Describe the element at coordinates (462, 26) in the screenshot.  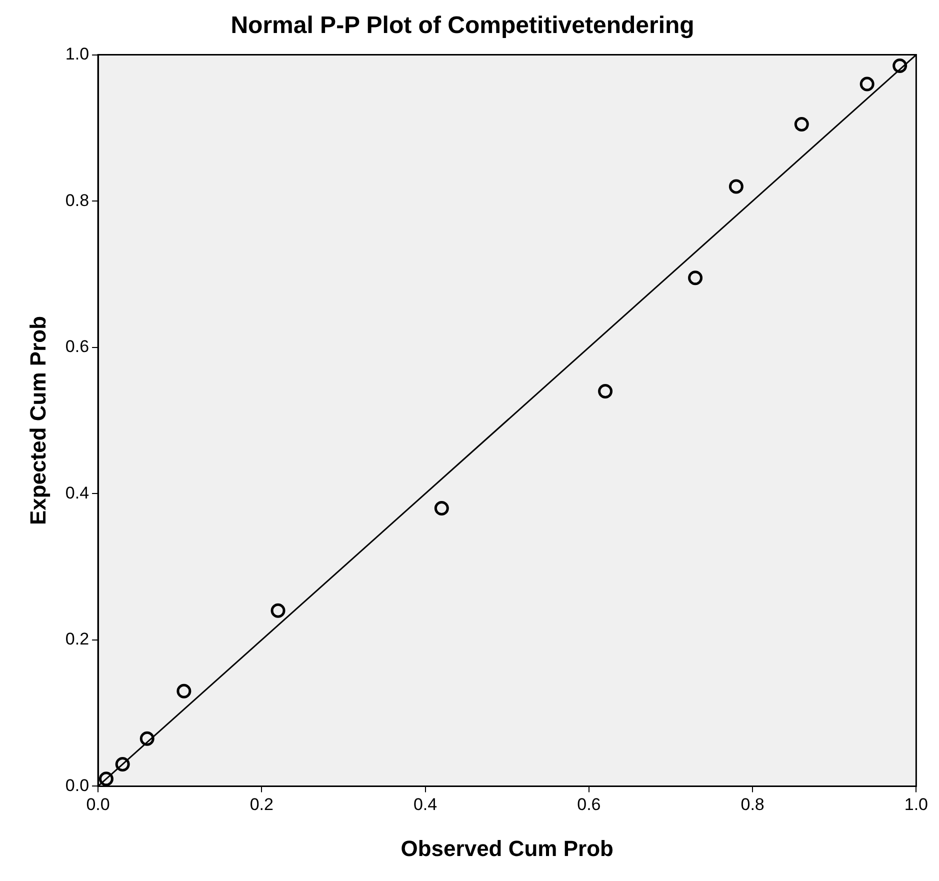
I see `chart-title: Normal P-P Plot of Competitivetendering` at that location.